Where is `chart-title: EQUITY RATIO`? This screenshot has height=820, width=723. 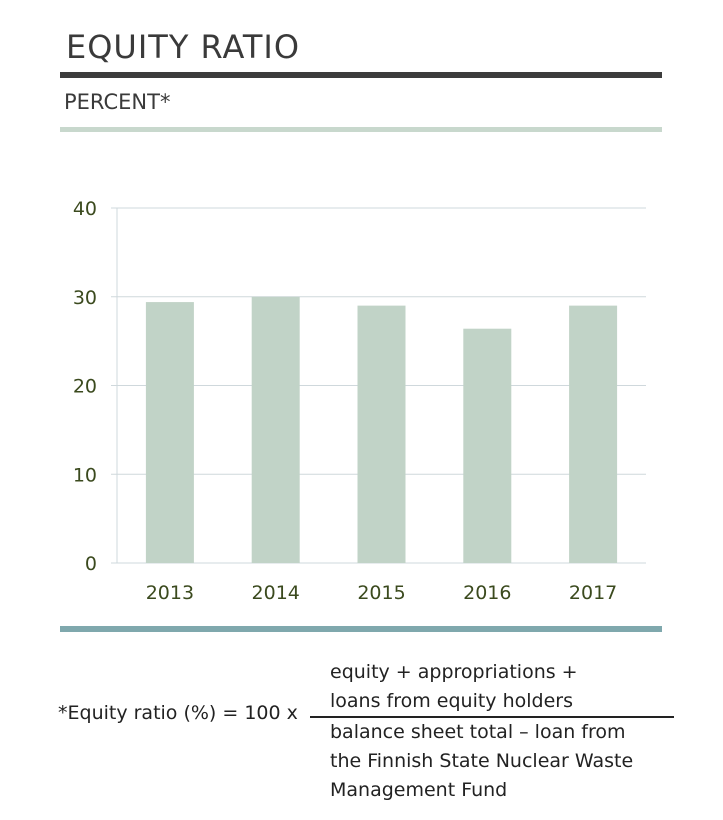 chart-title: EQUITY RATIO is located at coordinates (183, 47).